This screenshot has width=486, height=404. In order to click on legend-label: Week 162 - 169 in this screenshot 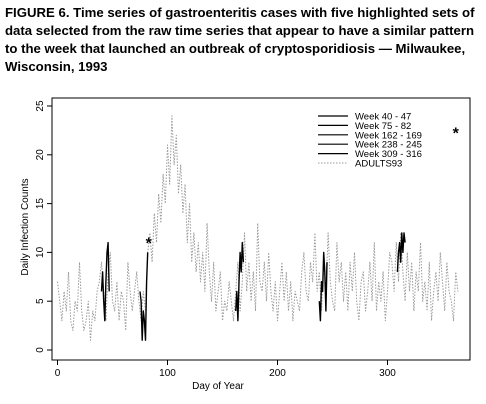, I will do `click(388, 135)`.